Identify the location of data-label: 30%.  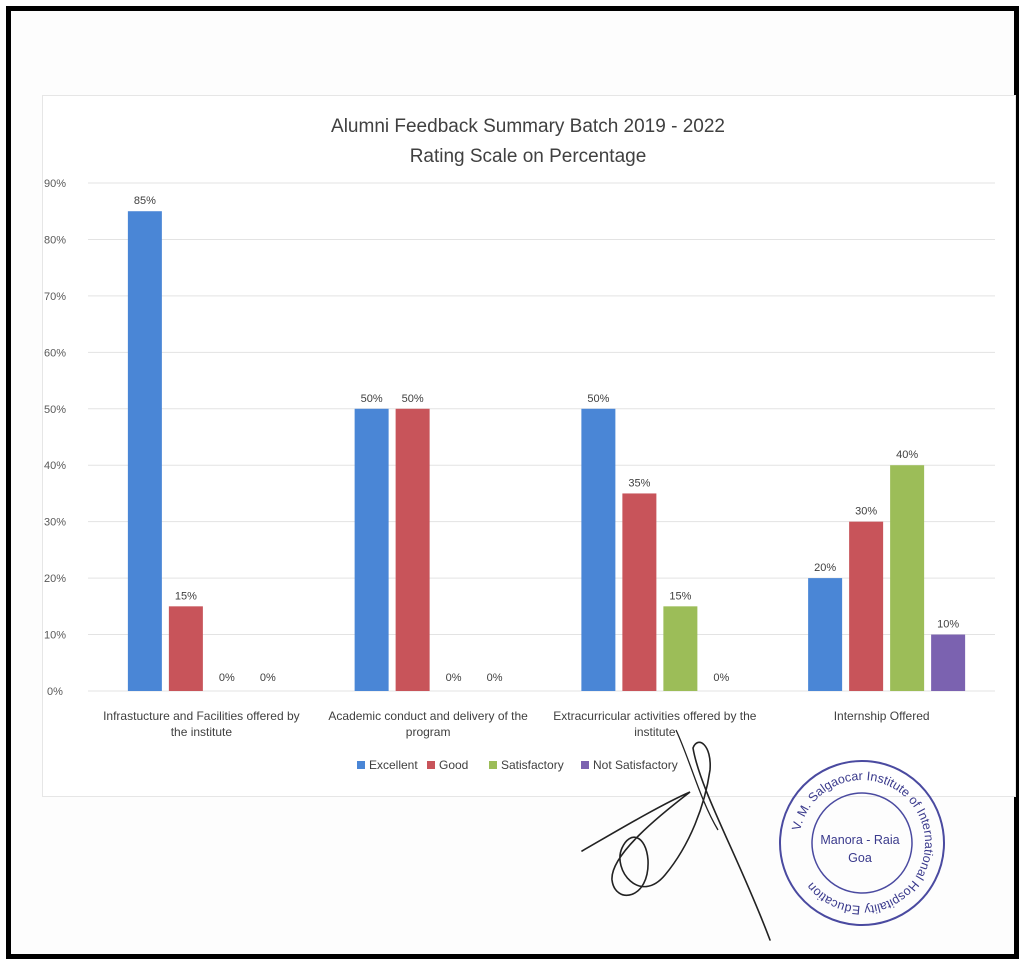
(866, 512).